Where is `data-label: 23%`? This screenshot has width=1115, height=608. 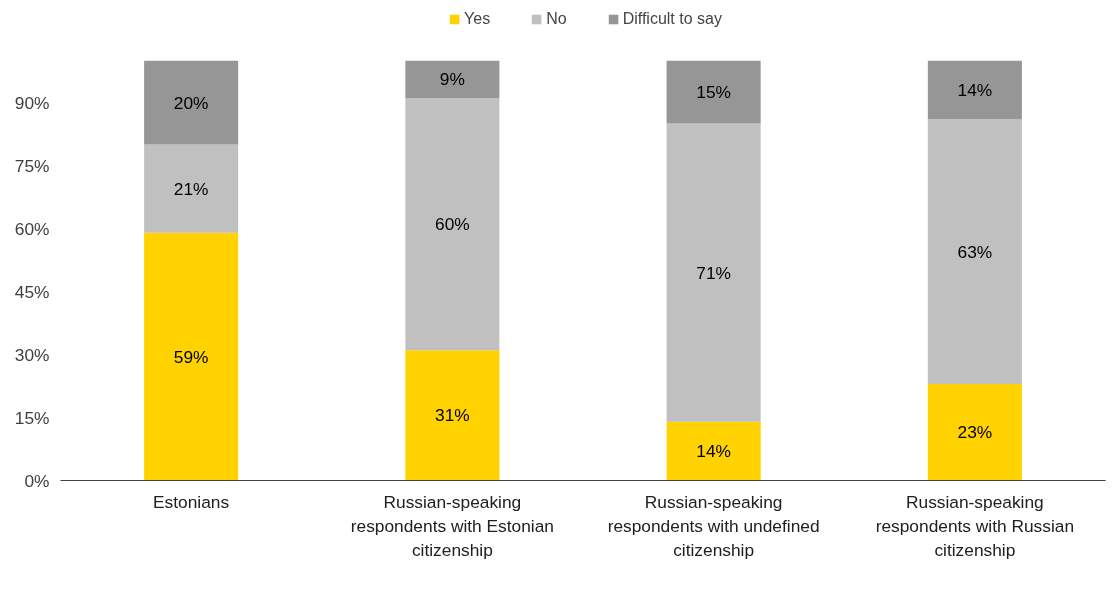
data-label: 23% is located at coordinates (975, 432).